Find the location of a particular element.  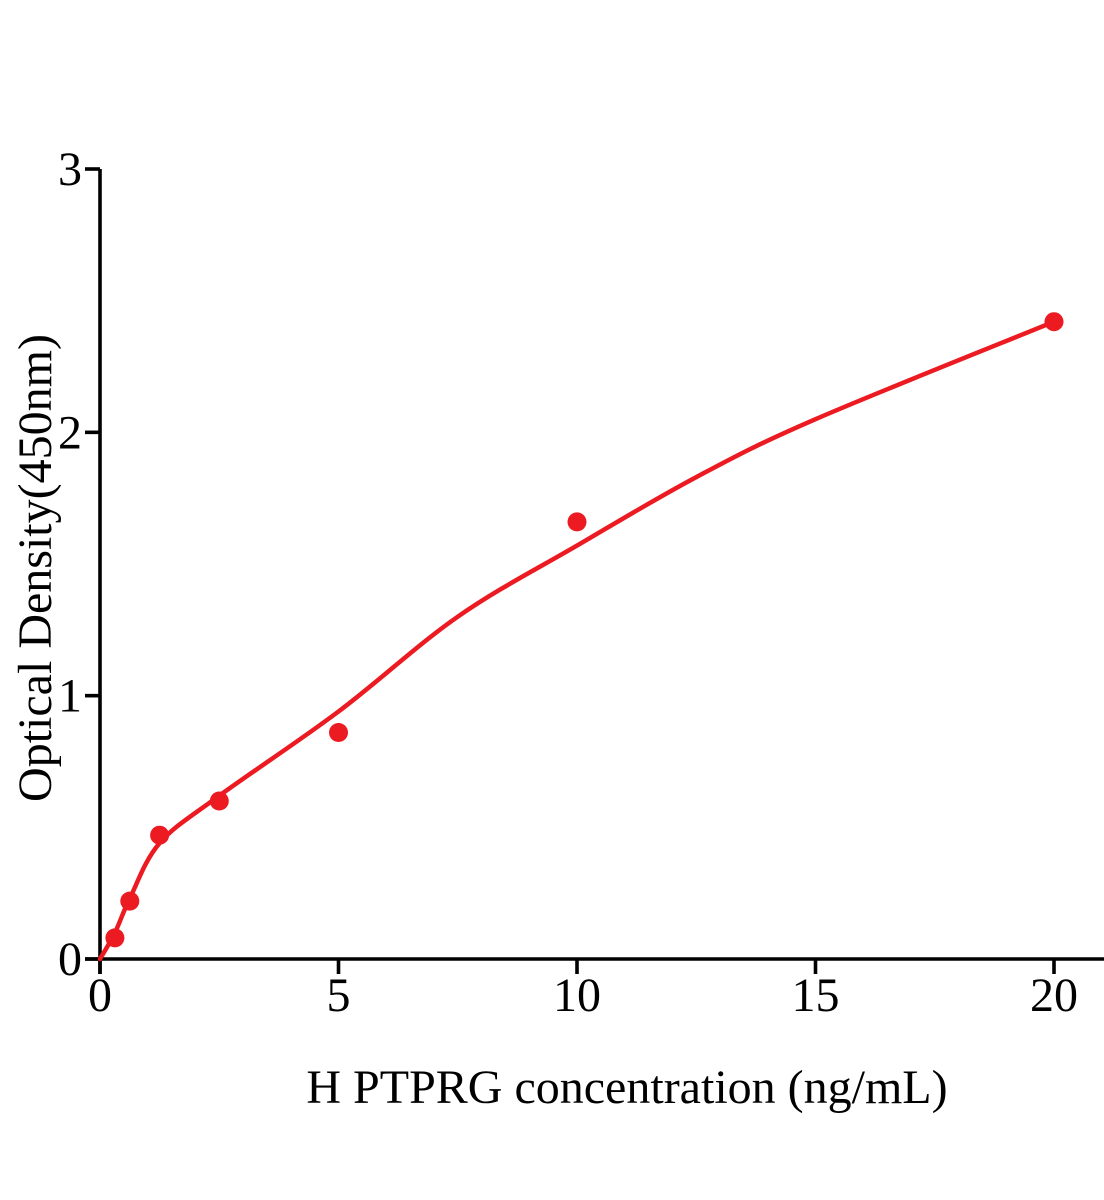

x-tick-label: 5 is located at coordinates (339, 995).